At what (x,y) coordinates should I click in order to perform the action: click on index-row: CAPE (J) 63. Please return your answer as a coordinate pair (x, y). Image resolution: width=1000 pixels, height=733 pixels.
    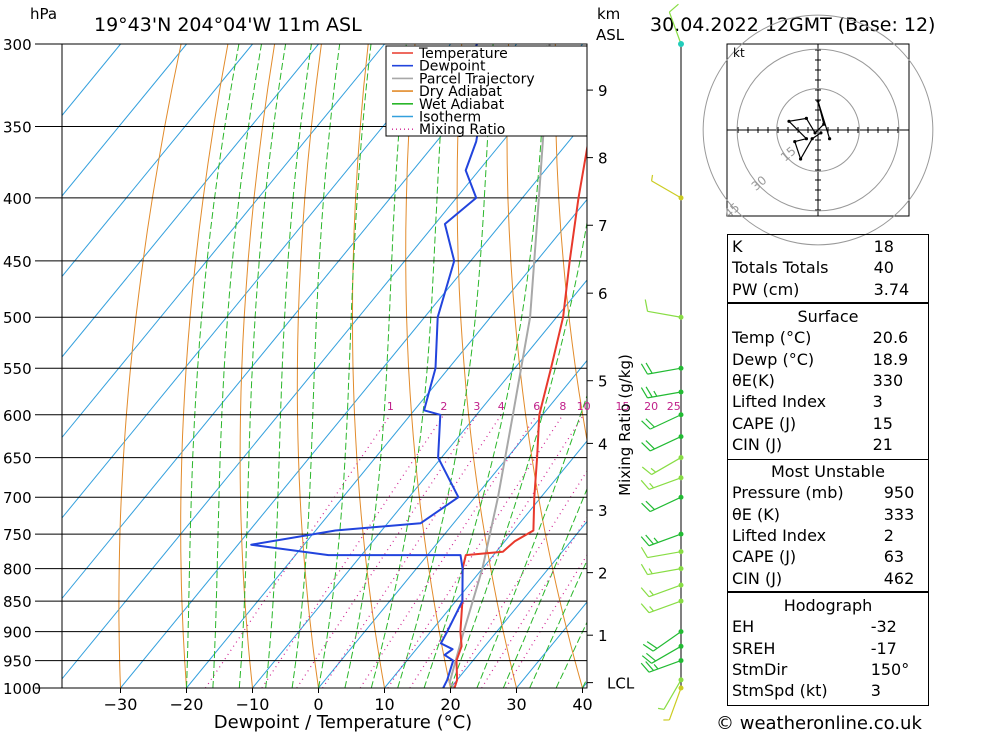
    Looking at the image, I should click on (828, 556).